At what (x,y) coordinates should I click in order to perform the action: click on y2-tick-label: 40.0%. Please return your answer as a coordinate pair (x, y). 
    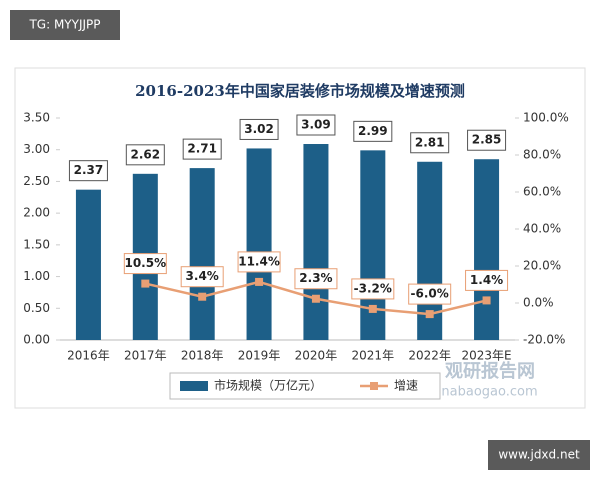
    Looking at the image, I should click on (542, 229).